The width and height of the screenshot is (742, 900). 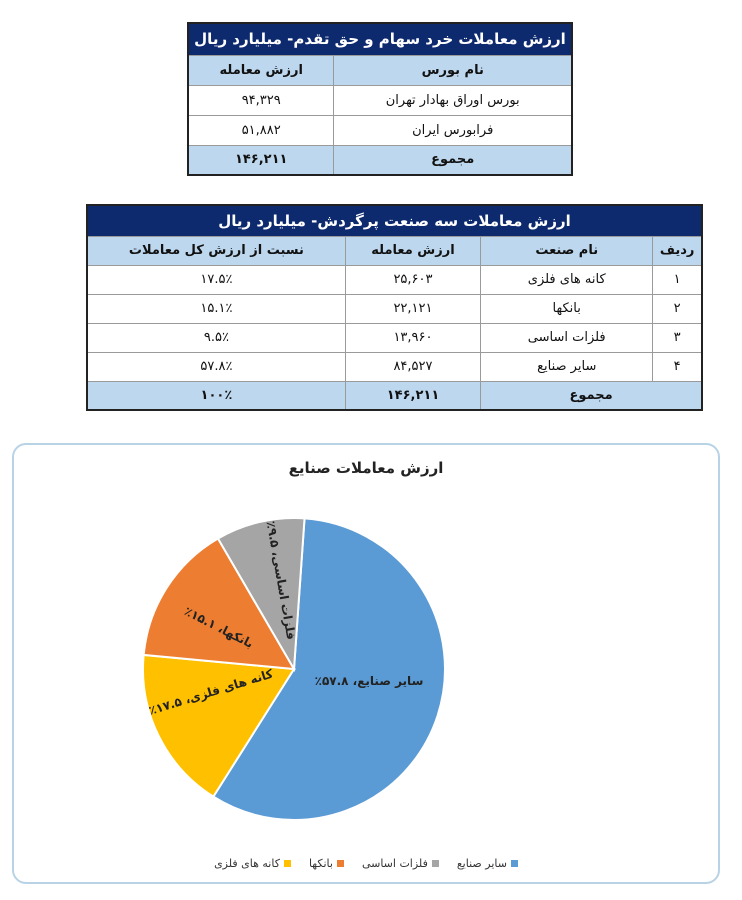 I want to click on legend-item: فلزات اساسی, so click(x=400, y=863).